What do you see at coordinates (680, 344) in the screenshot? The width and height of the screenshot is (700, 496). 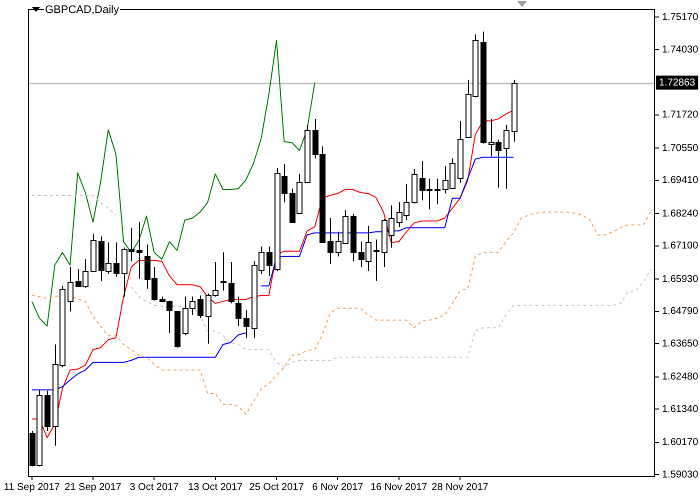 I see `y-tick-label: 1.63650` at bounding box center [680, 344].